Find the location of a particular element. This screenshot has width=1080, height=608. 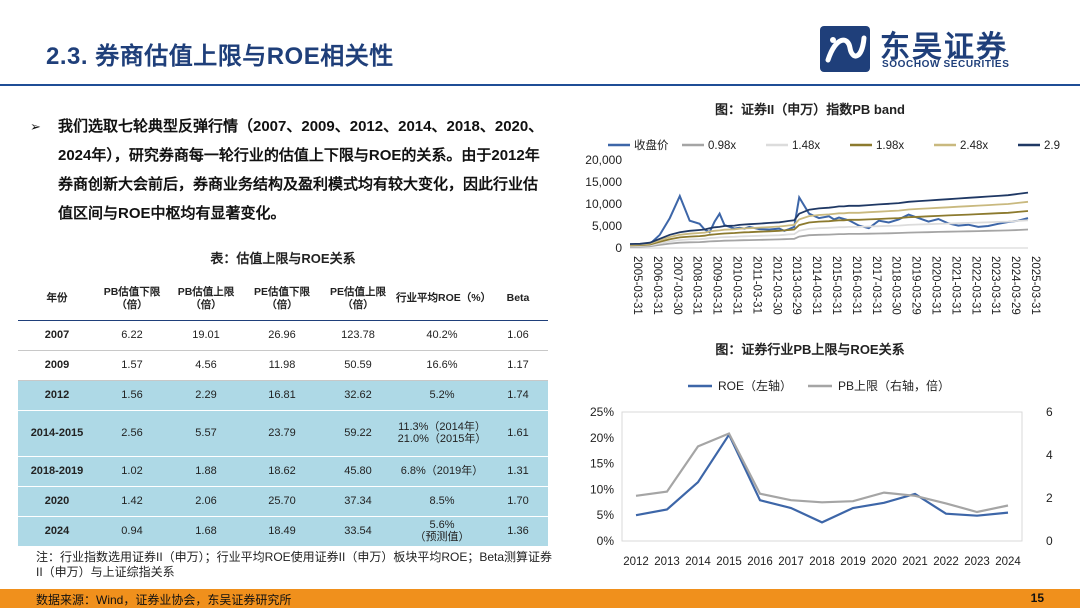

y-left-tick-label: 15% is located at coordinates (602, 464).